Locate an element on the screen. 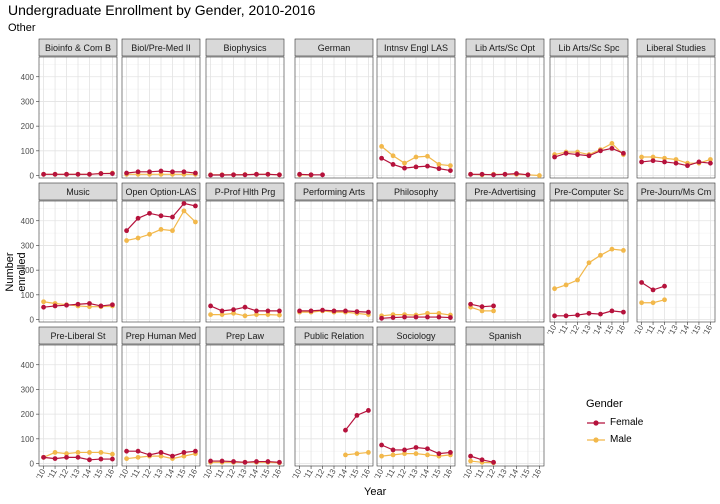  male-point-philosophy is located at coordinates (427, 313).